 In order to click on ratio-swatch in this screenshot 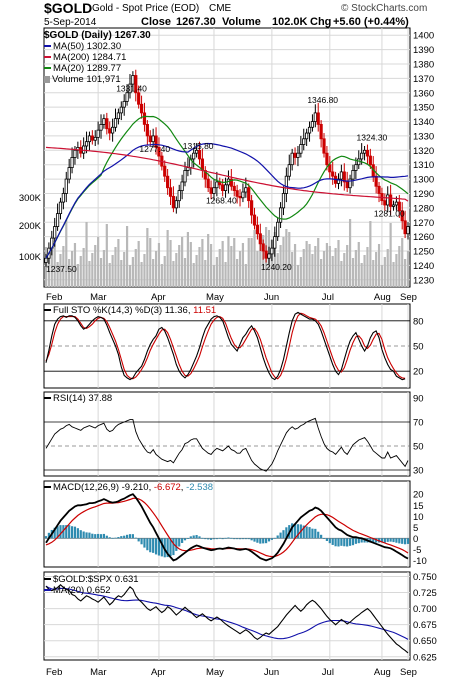, I will do `click(47, 579)`.